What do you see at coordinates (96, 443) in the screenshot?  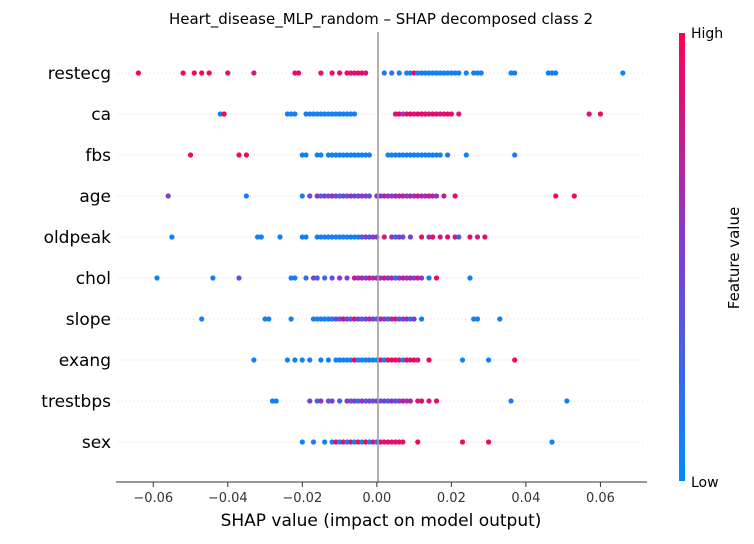 I see `feature-label-sex: sex` at bounding box center [96, 443].